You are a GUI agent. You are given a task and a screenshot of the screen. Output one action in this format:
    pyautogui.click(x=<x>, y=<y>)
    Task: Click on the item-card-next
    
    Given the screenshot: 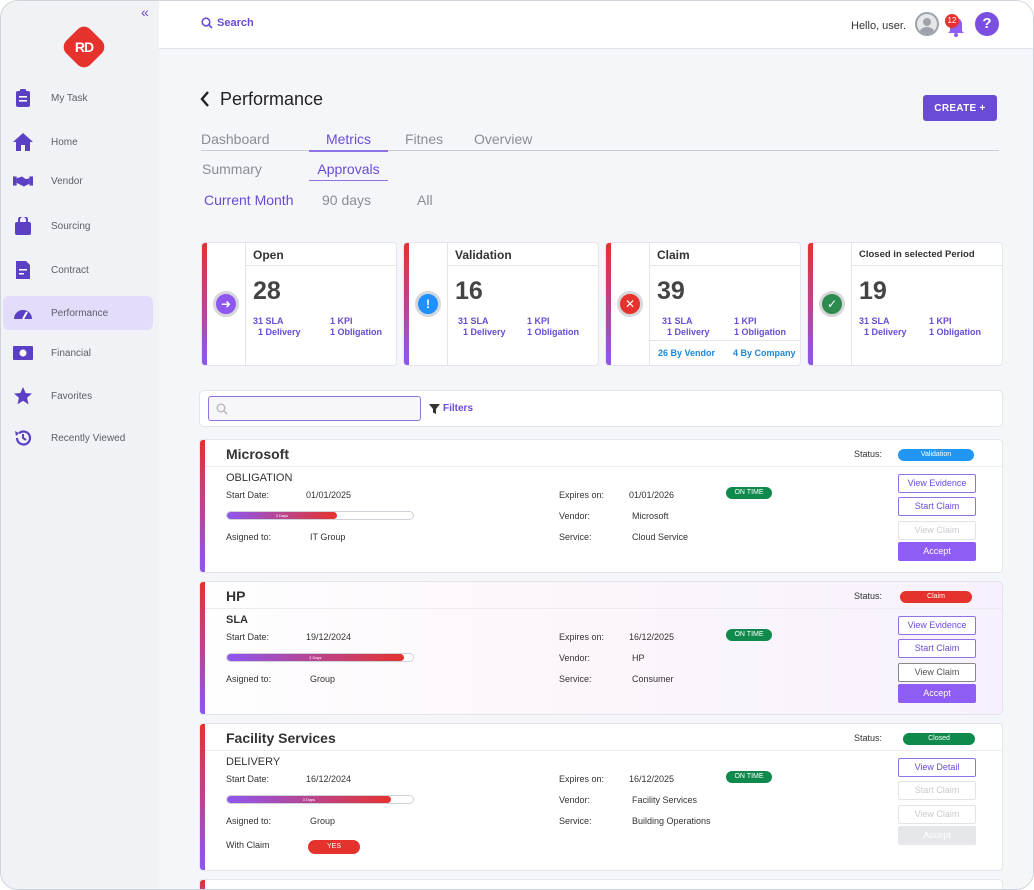 What is the action you would take?
    pyautogui.click(x=601, y=884)
    